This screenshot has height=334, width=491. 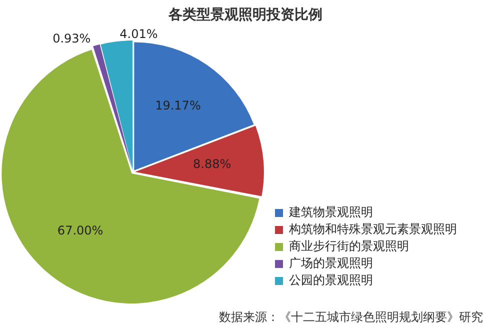 I want to click on legend-label: 构筑物和特殊景观元素景观照明, so click(x=373, y=229).